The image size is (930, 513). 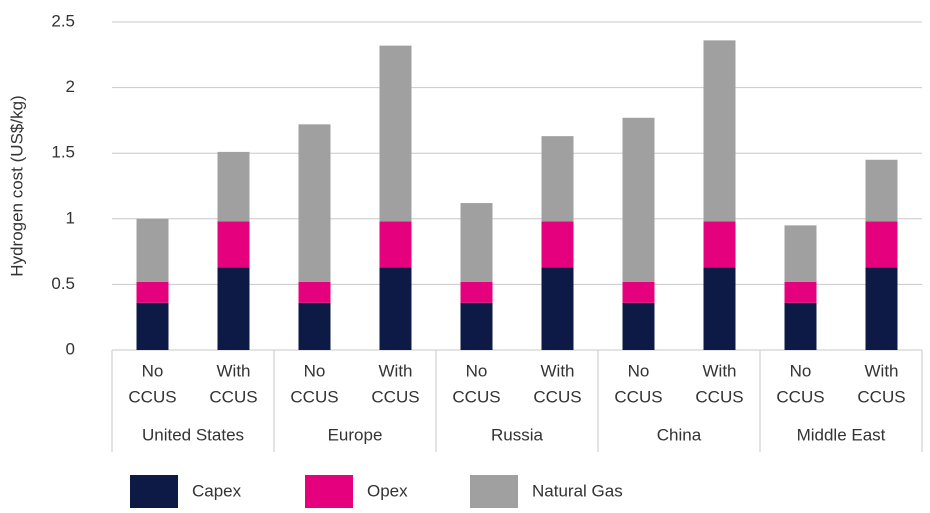 What do you see at coordinates (193, 434) in the screenshot?
I see `group-label: United States` at bounding box center [193, 434].